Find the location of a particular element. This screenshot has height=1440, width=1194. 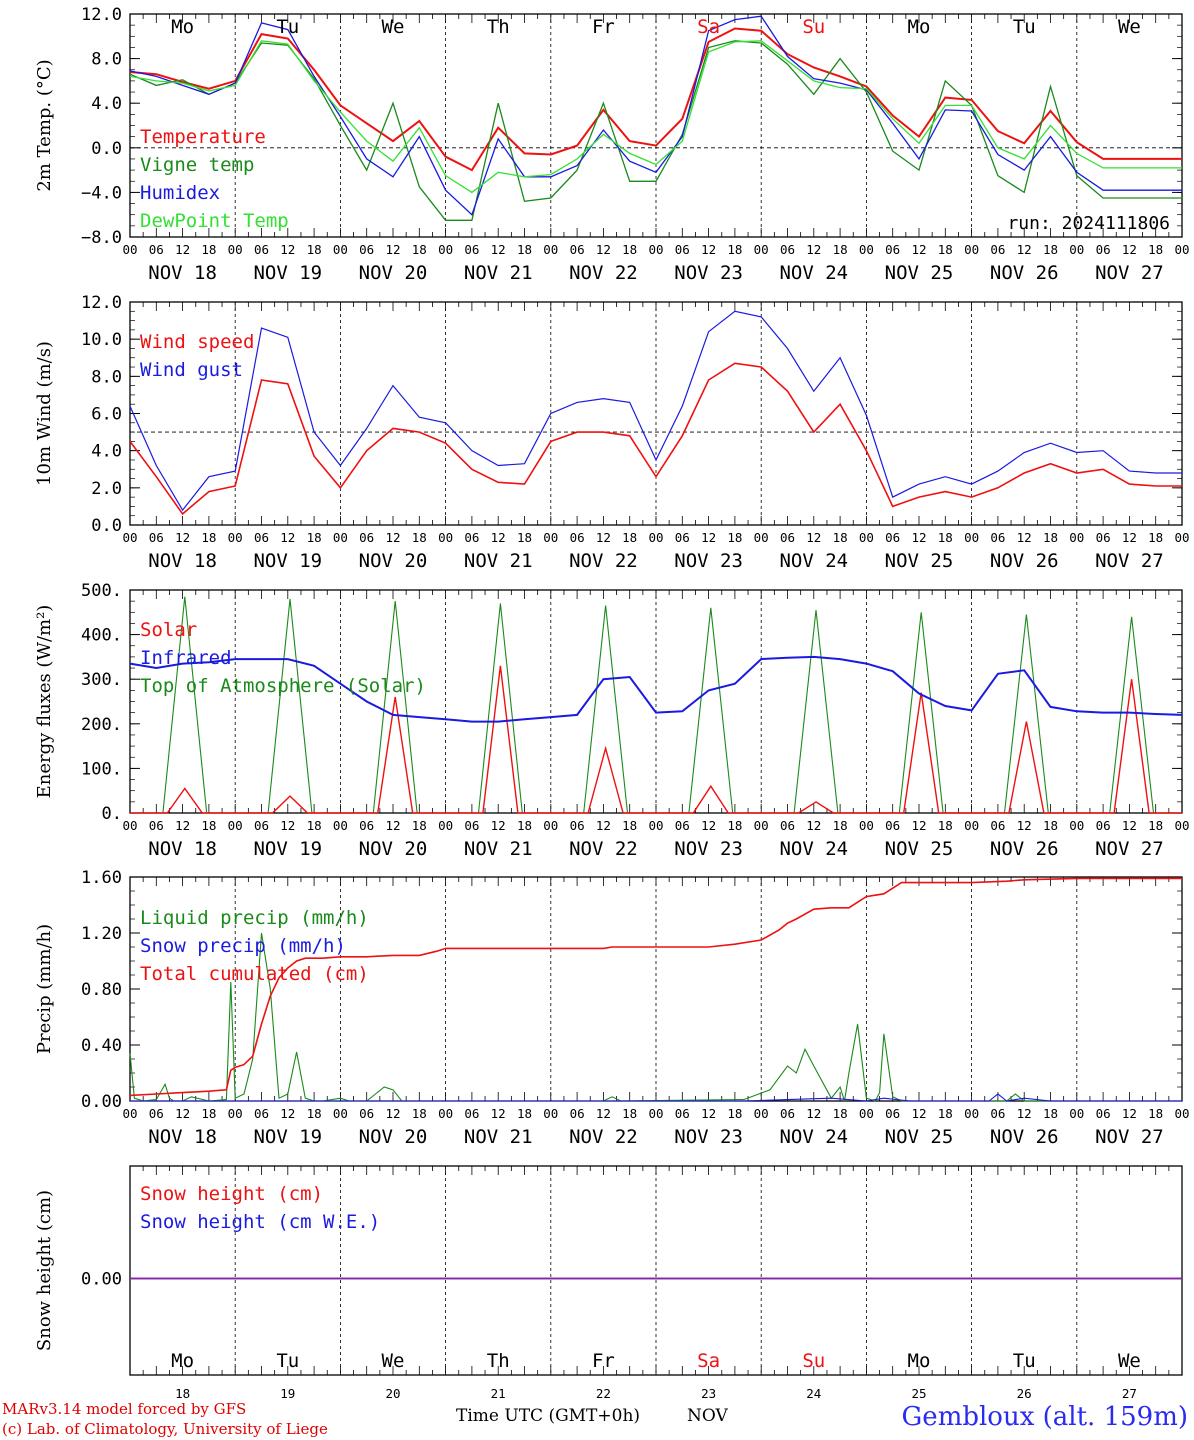

model-credit: MARv3.14 model forced by GFS is located at coordinates (124, 1409).